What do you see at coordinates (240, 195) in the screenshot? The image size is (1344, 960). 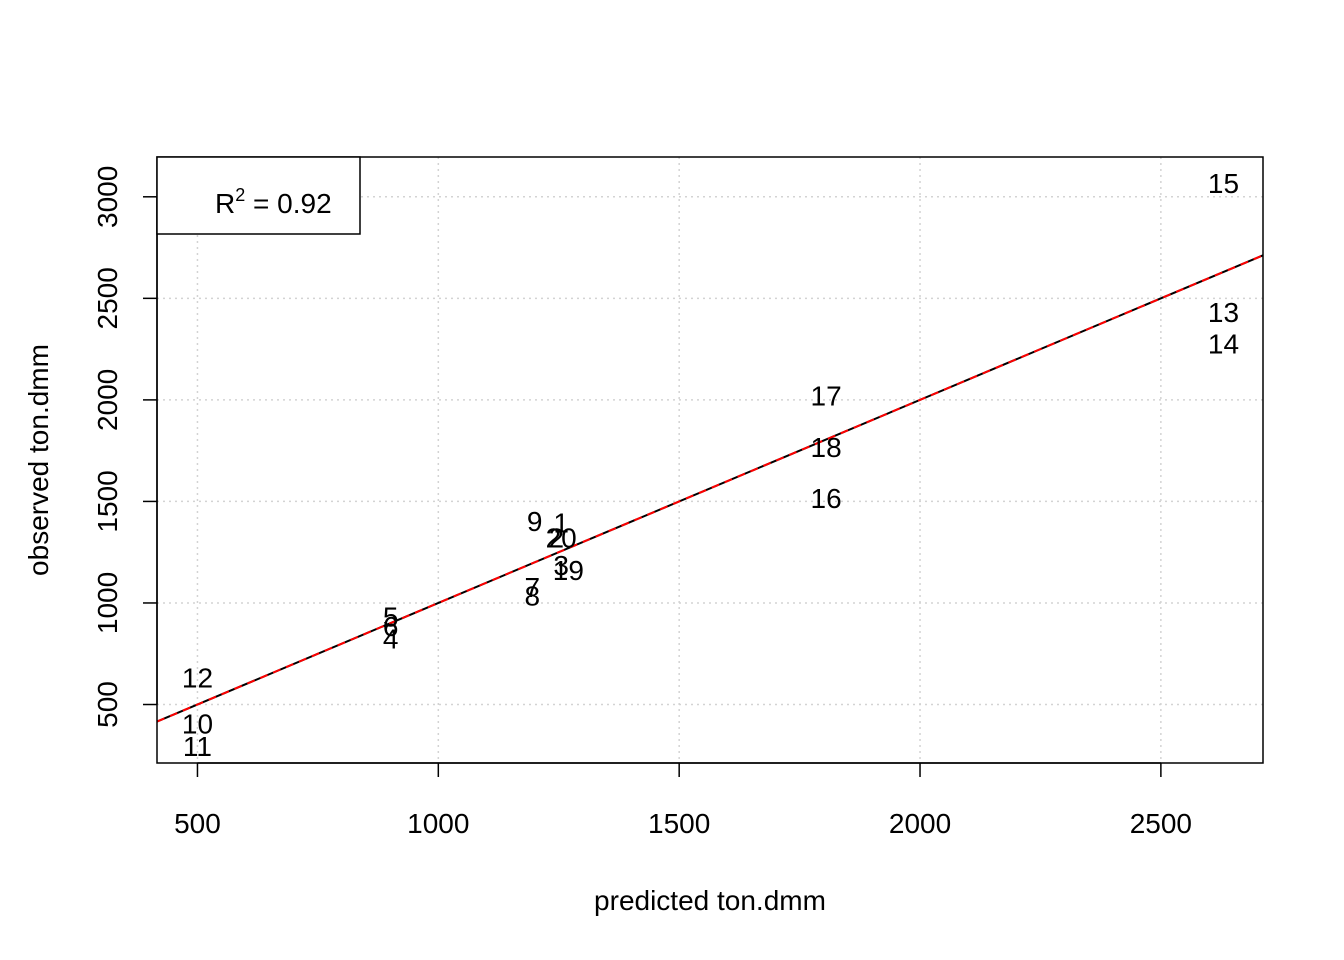 I see `legend-superscript: 2` at bounding box center [240, 195].